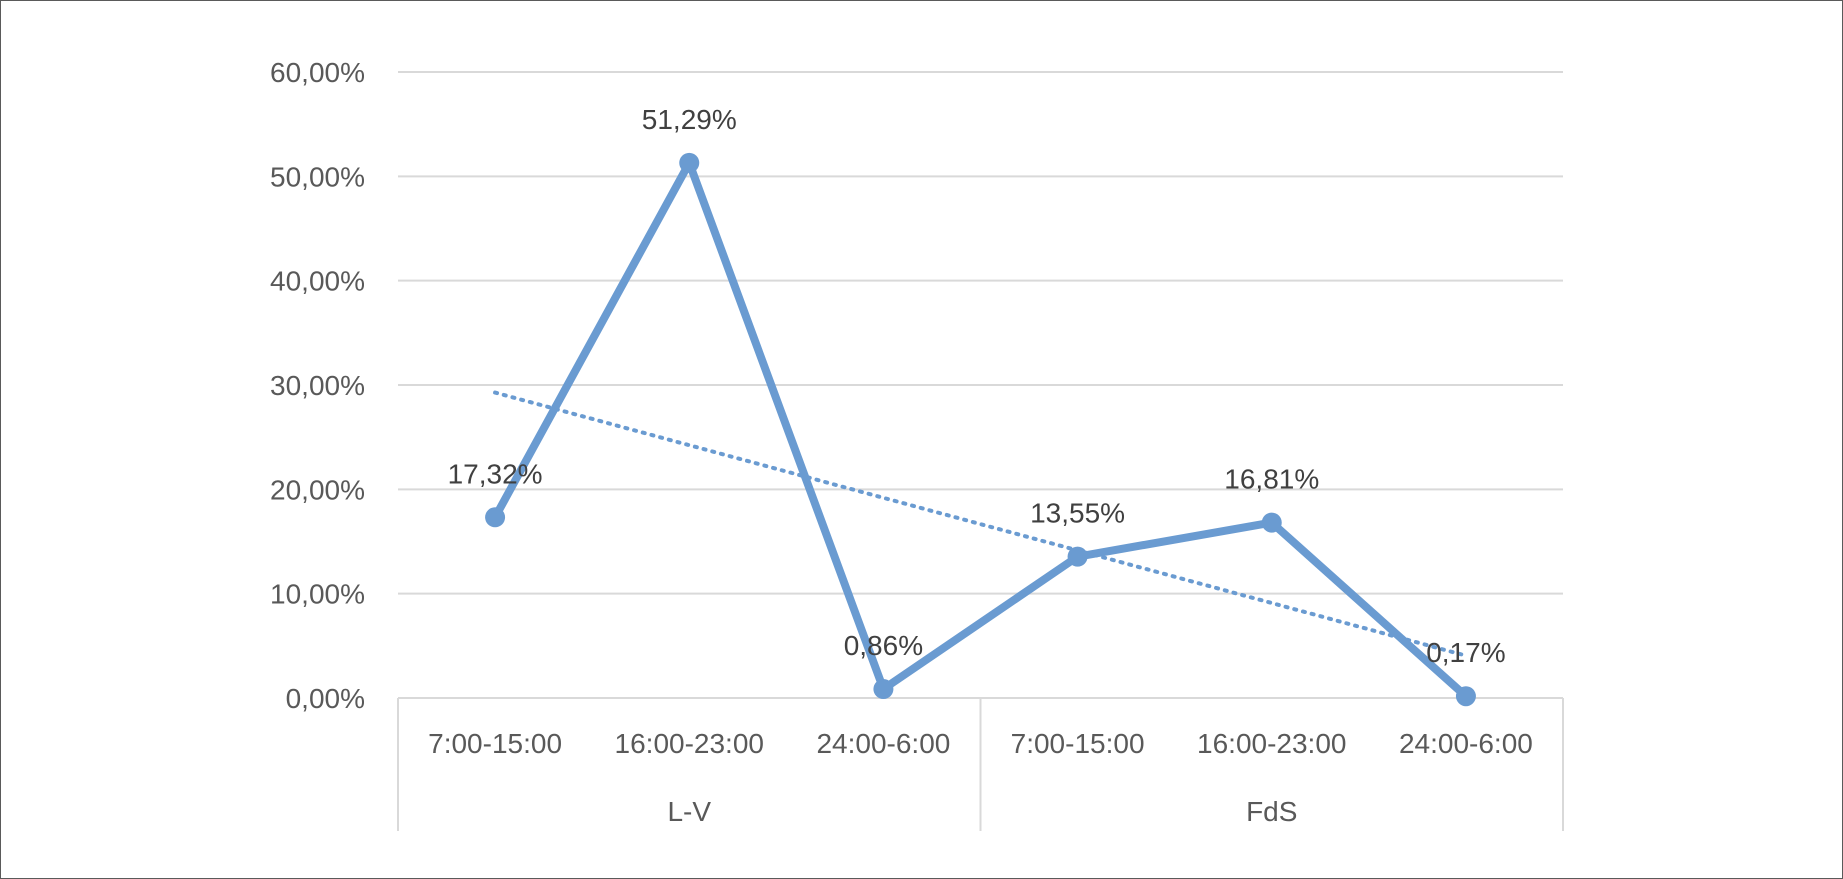  I want to click on data-label: 0,17%, so click(1465, 652).